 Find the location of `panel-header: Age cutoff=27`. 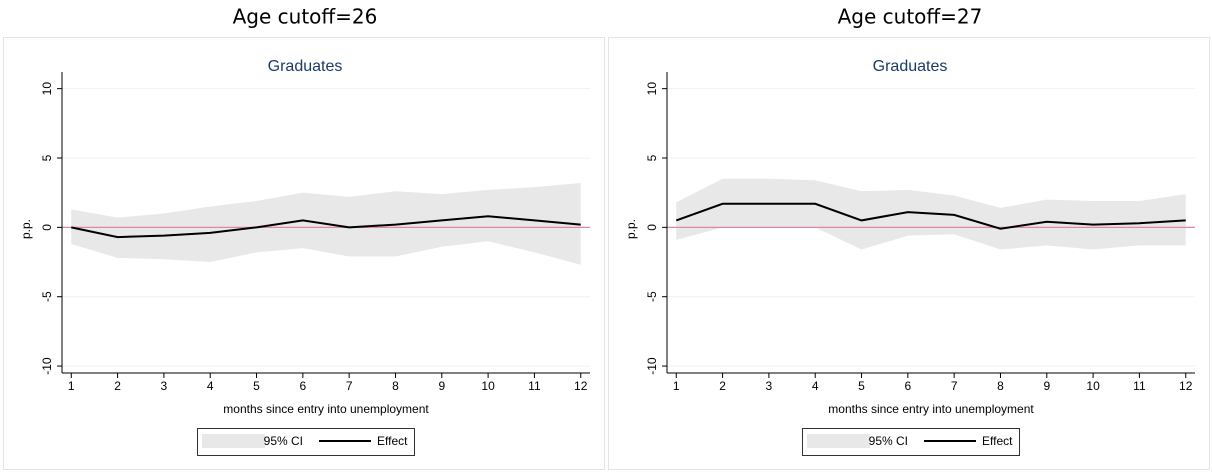

panel-header: Age cutoff=27 is located at coordinates (910, 17).